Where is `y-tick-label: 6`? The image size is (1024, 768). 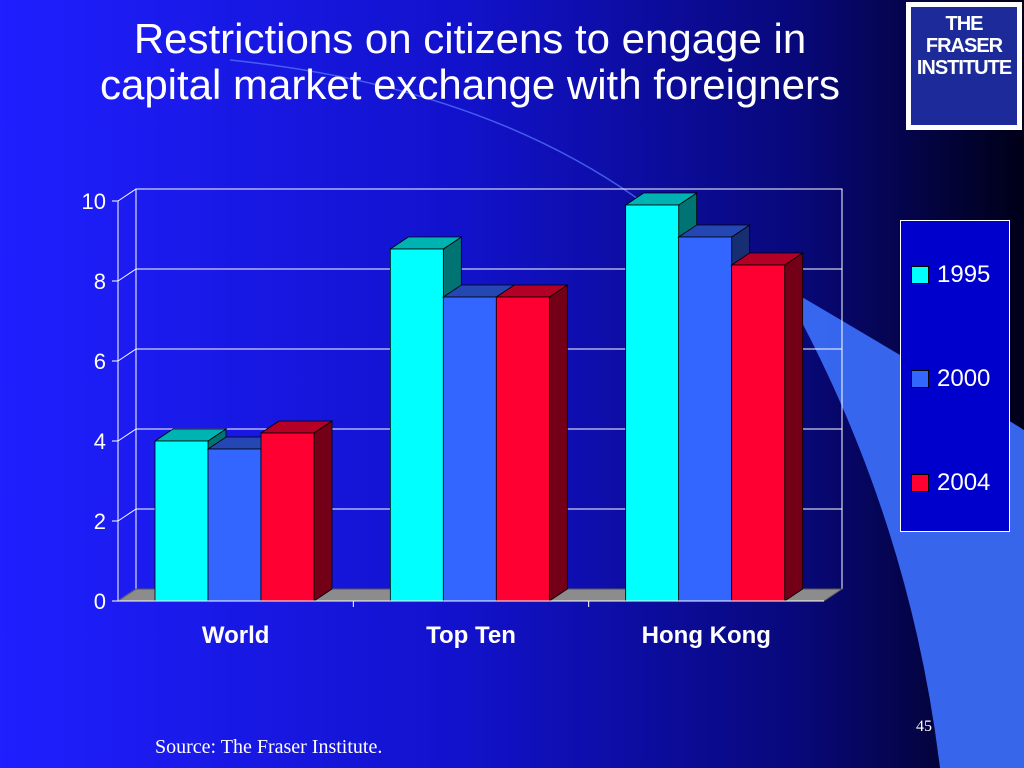 y-tick-label: 6 is located at coordinates (100, 361).